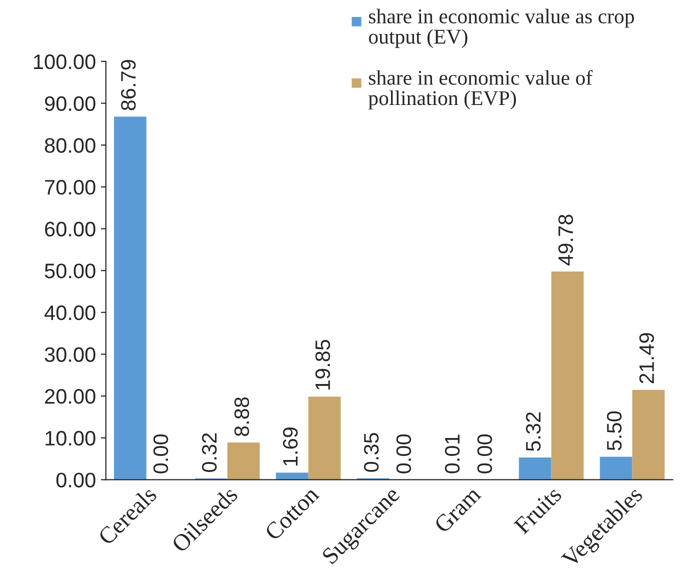 This screenshot has height=585, width=683. What do you see at coordinates (290, 447) in the screenshot?
I see `data-label: 1.69` at bounding box center [290, 447].